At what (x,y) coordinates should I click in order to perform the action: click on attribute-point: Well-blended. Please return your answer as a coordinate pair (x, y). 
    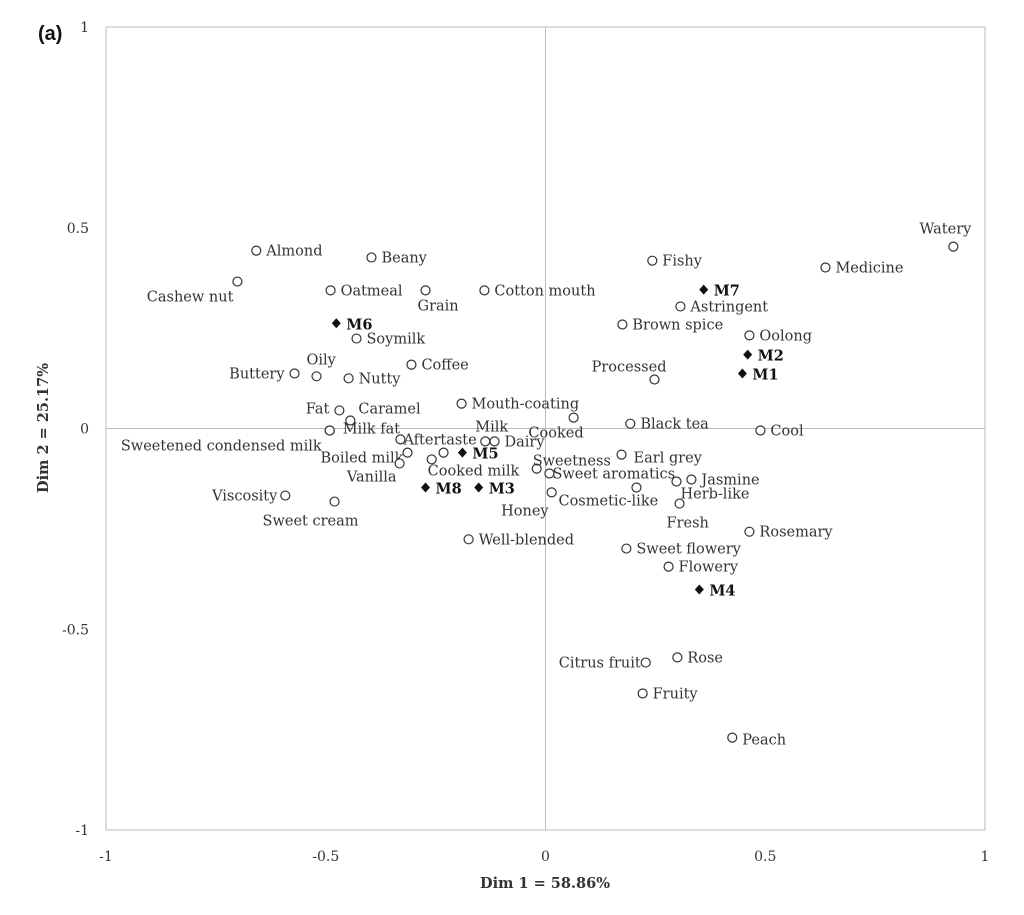
    Looking at the image, I should click on (518, 540).